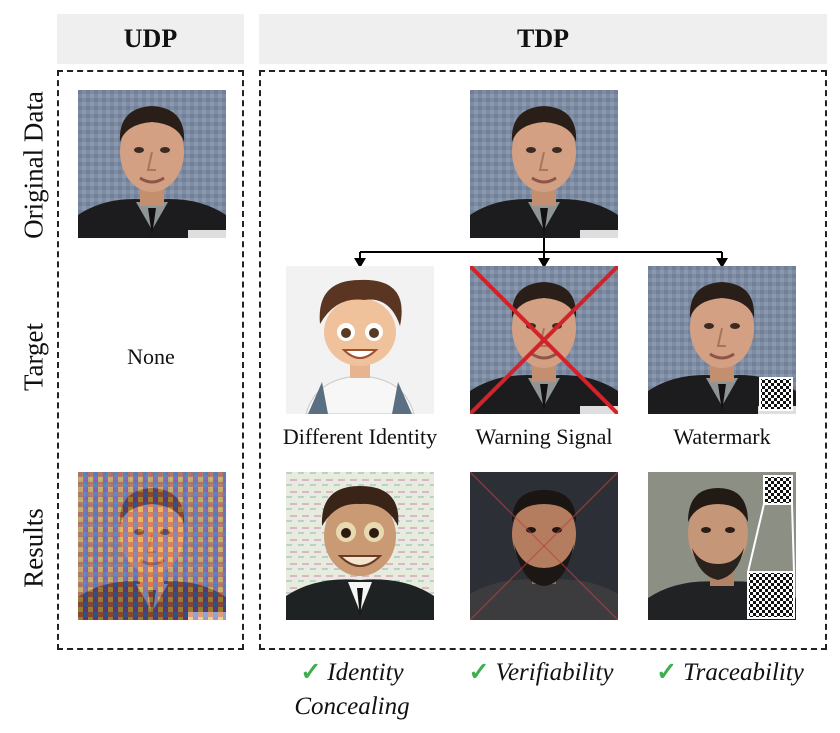  Describe the element at coordinates (152, 546) in the screenshot. I see `udp-result-image` at that location.